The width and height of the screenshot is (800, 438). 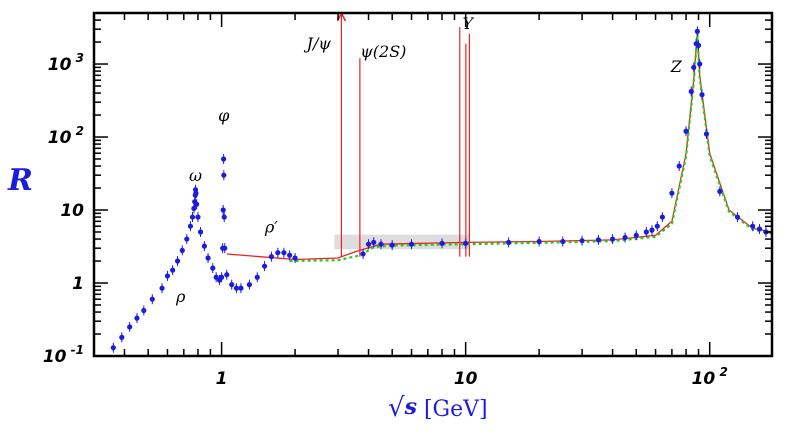 What do you see at coordinates (466, 379) in the screenshot?
I see `x-tick-label: 10` at bounding box center [466, 379].